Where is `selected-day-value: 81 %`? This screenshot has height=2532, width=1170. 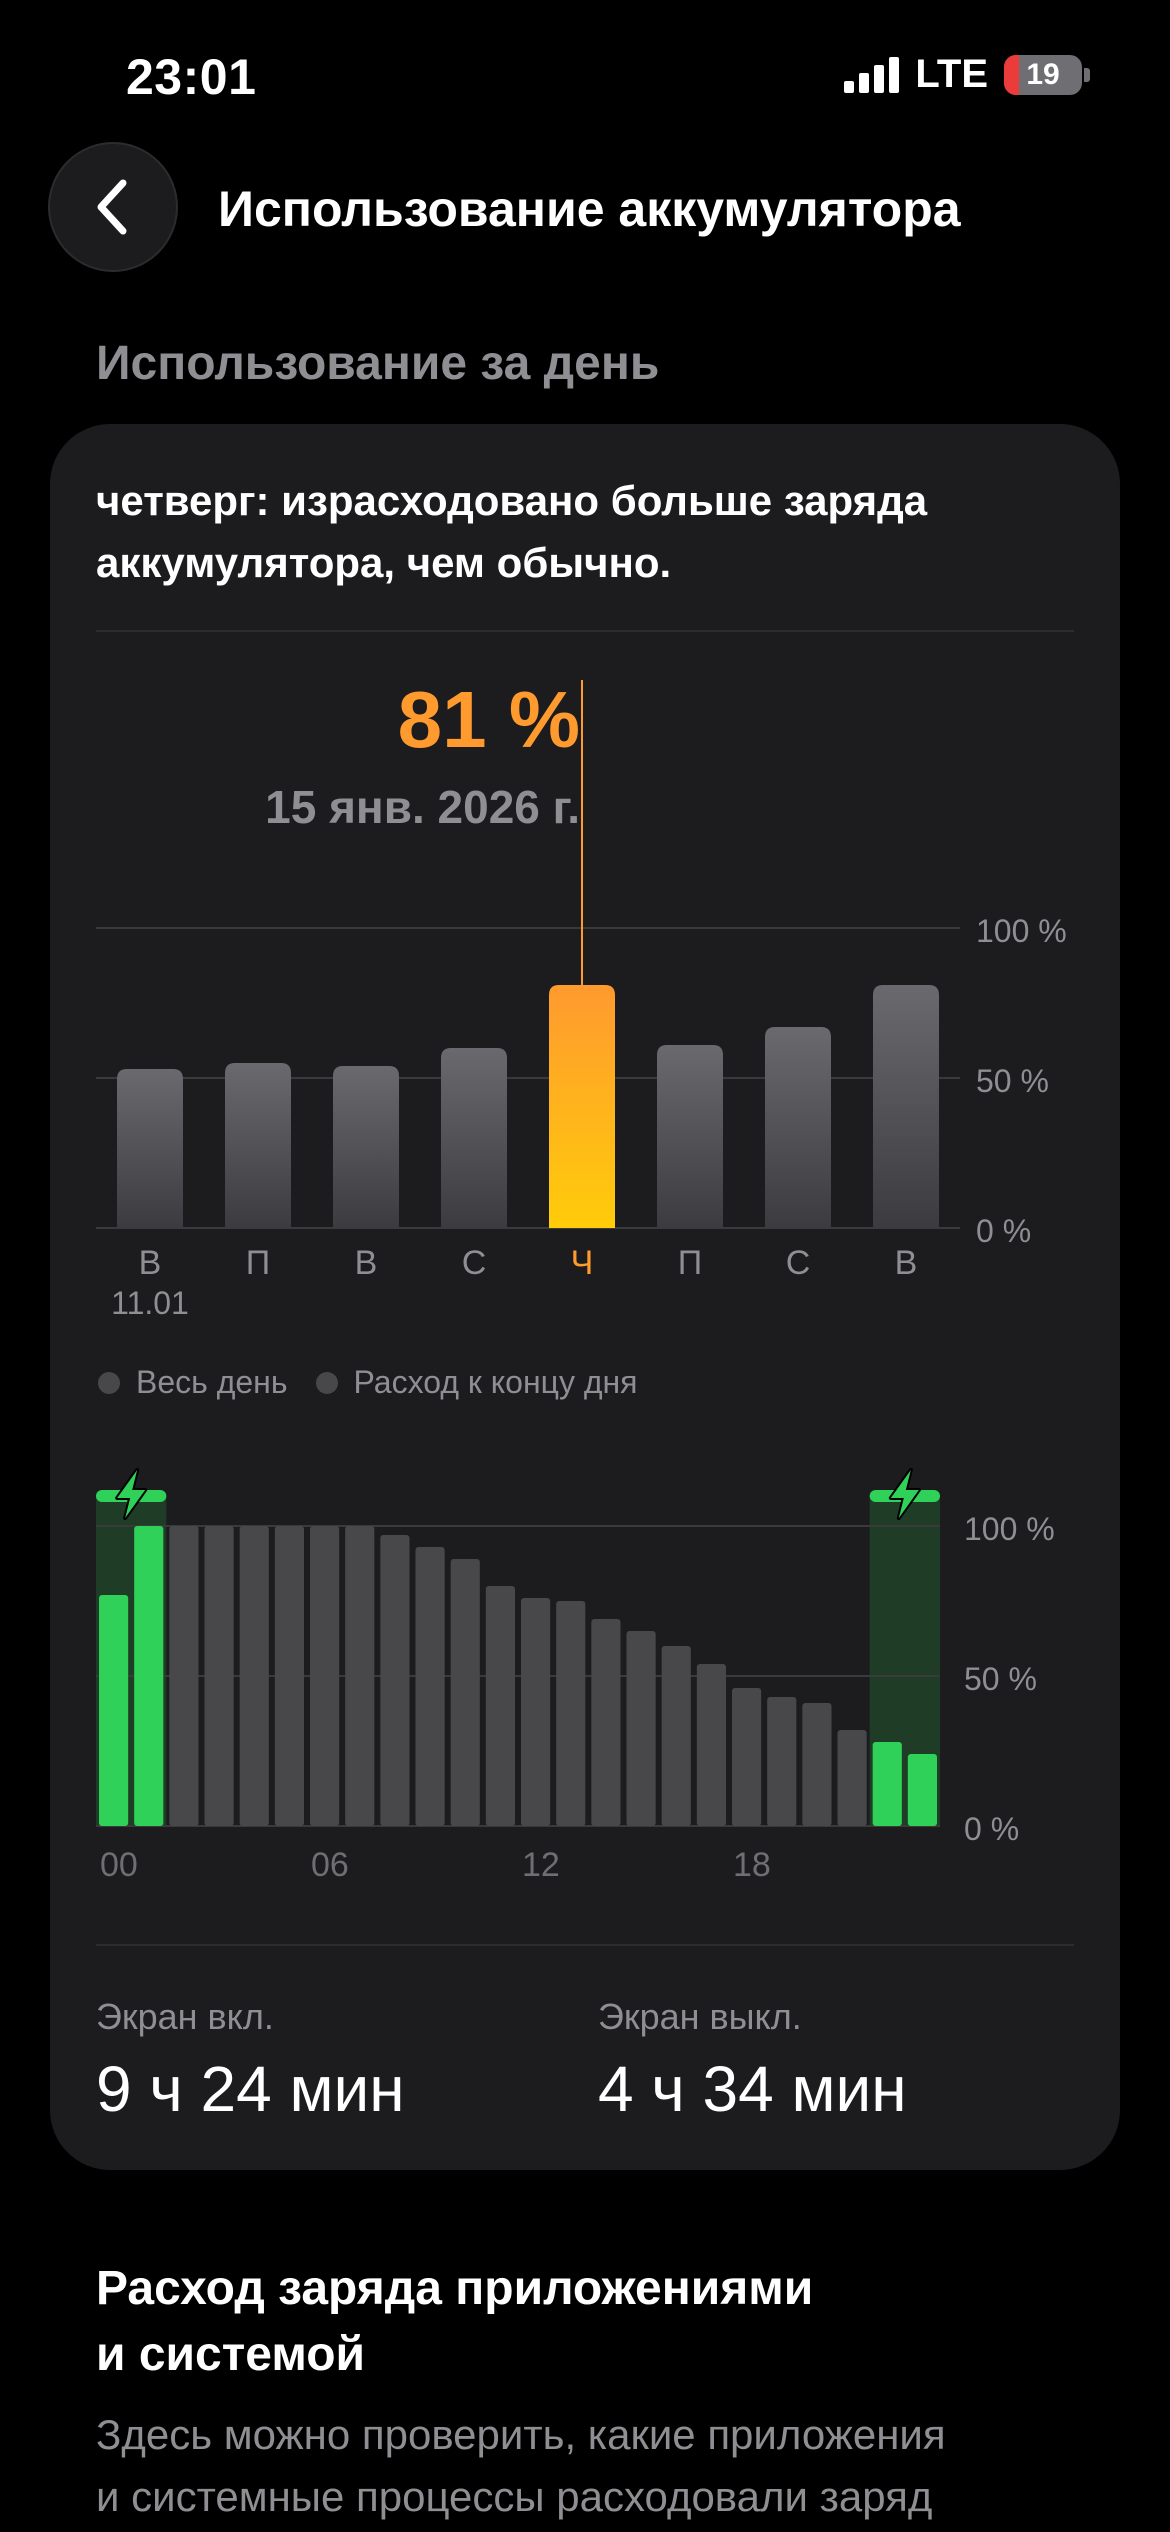
selected-day-value: 81 % is located at coordinates (488, 719).